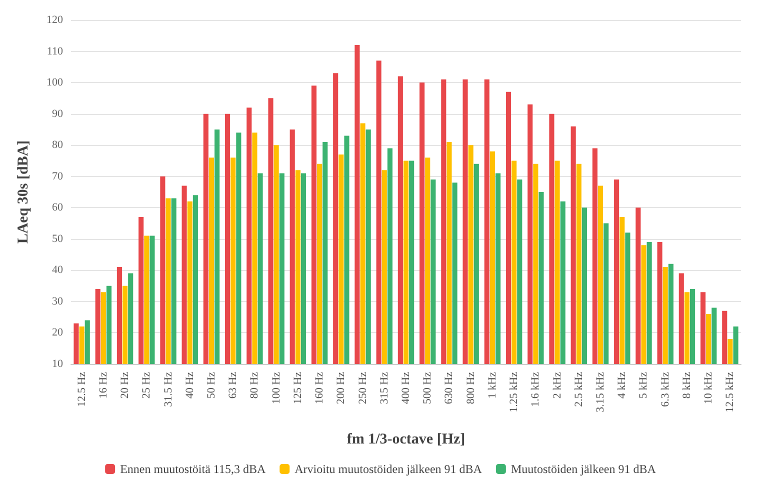 The image size is (761, 490). I want to click on x-tick-label: 4 kHz, so click(622, 385).